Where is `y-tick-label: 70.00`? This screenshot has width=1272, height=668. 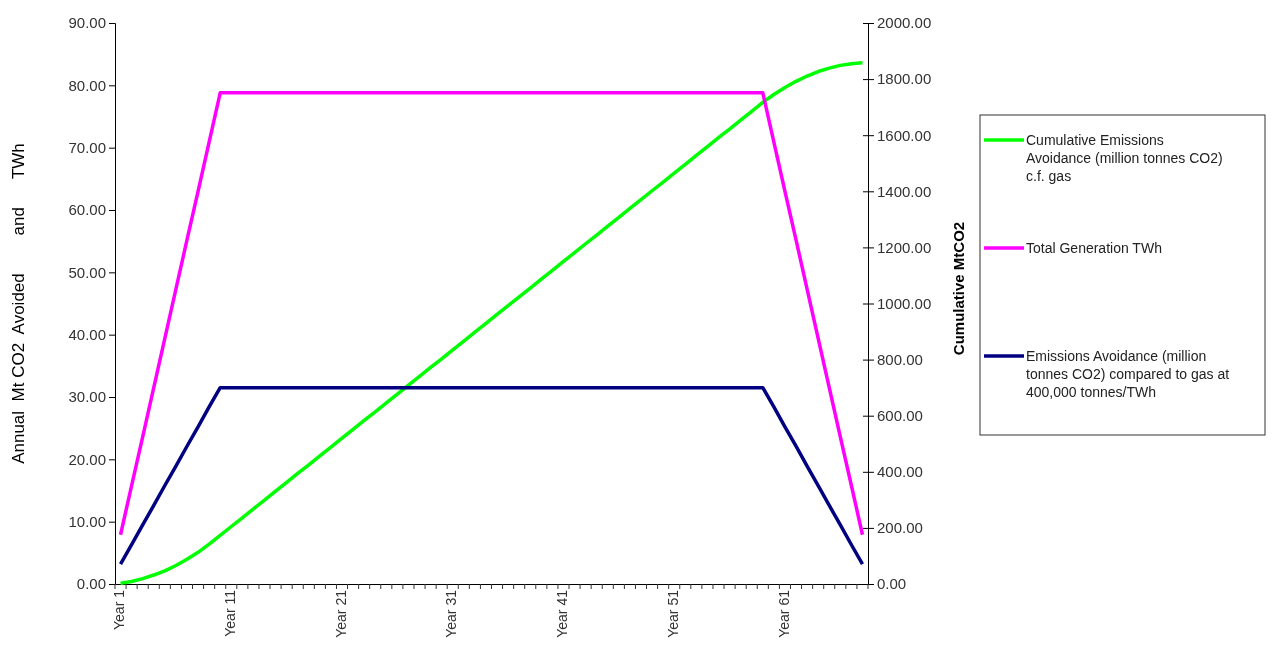
y-tick-label: 70.00 is located at coordinates (87, 147).